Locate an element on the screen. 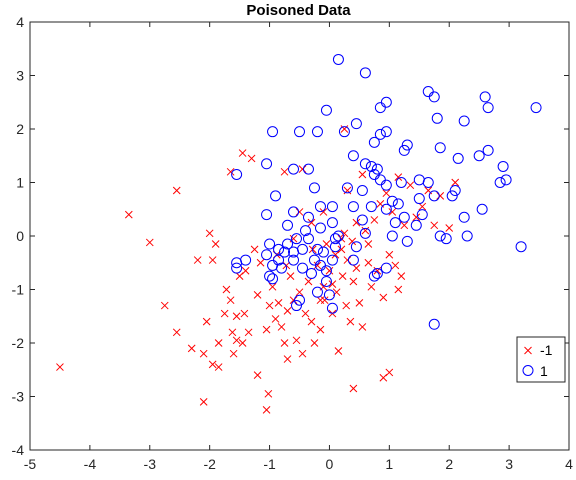  y-tick-label: 1 is located at coordinates (20, 183).